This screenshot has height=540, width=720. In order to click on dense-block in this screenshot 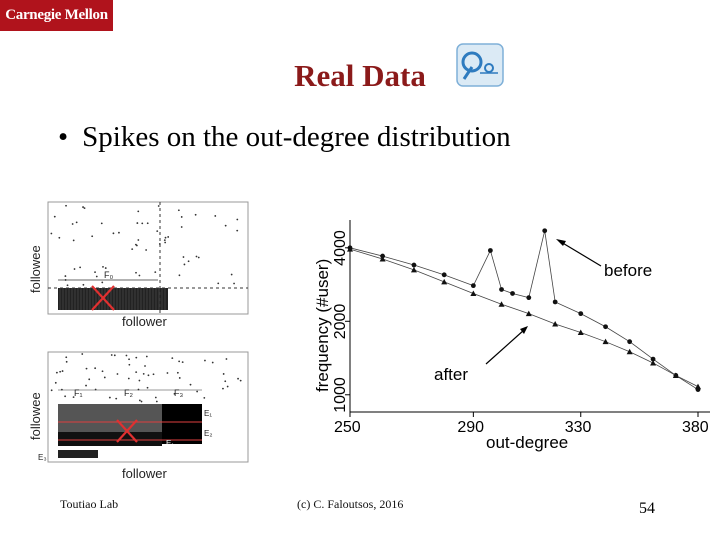, I will do `click(113, 299)`.